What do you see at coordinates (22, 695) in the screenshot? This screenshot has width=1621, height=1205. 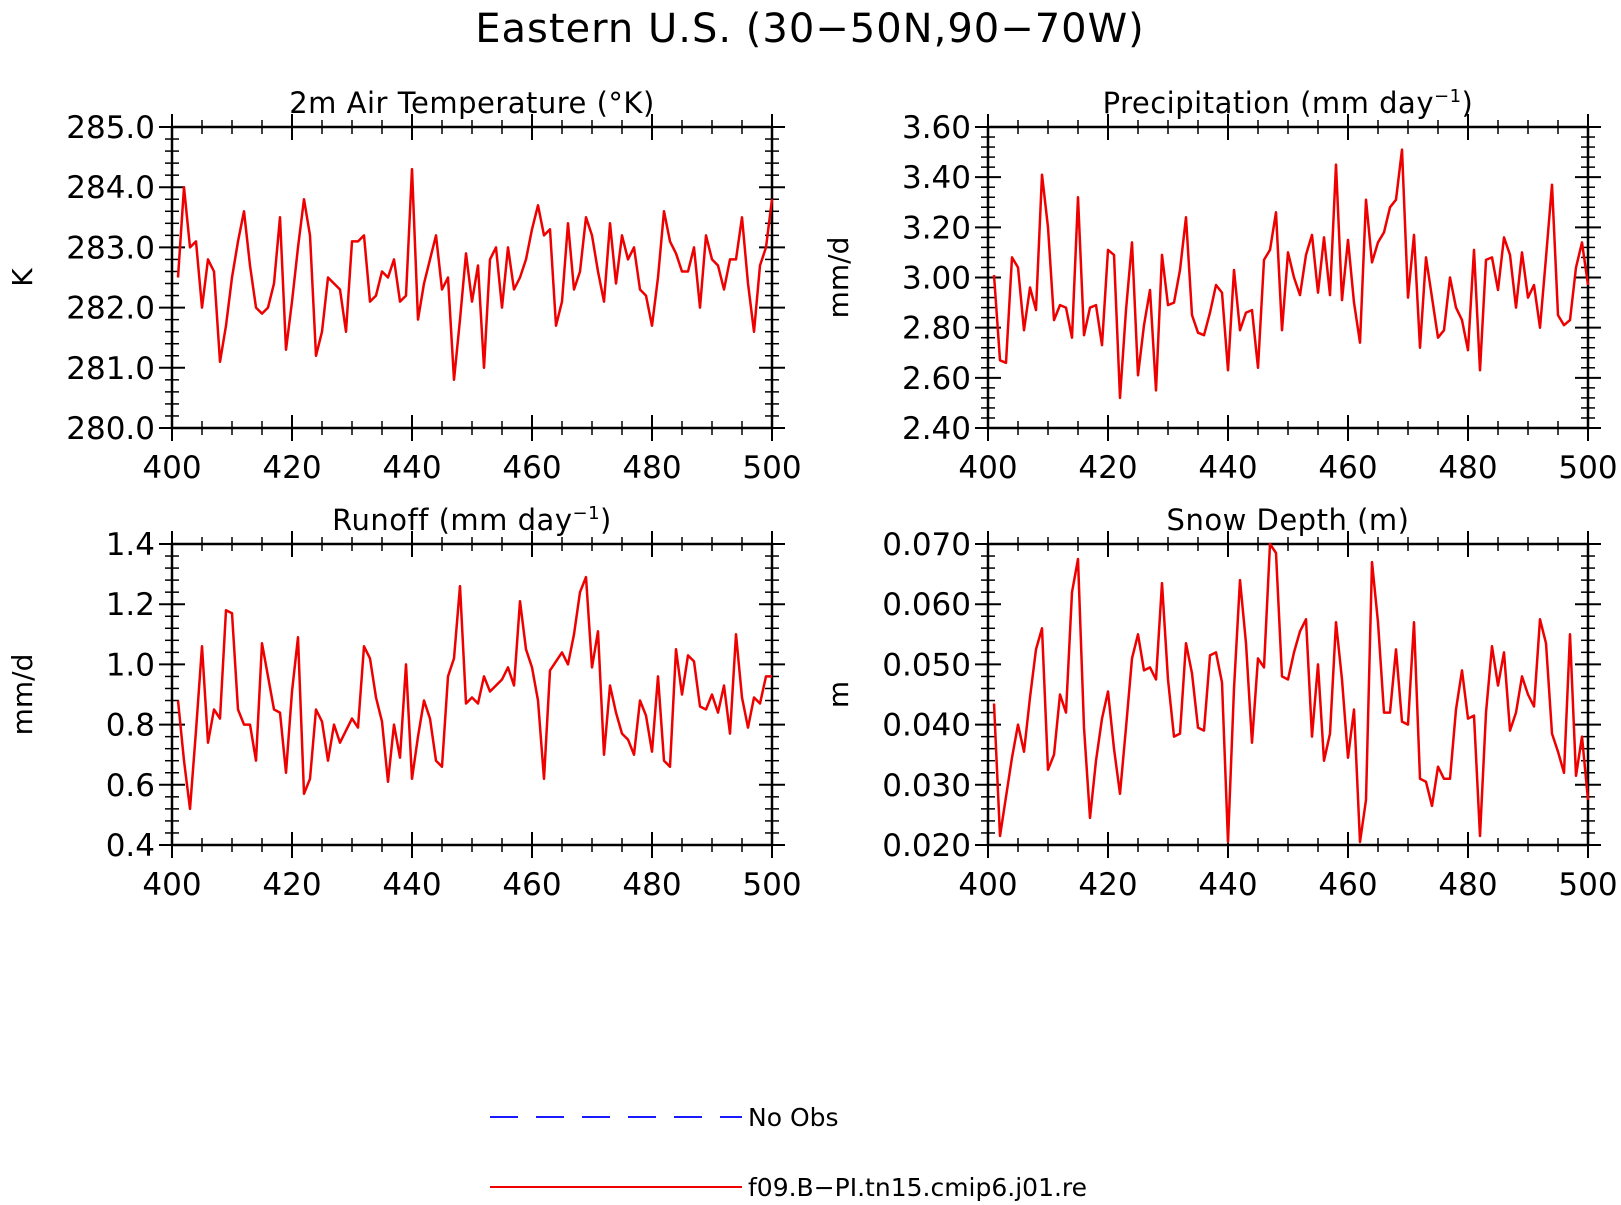 I see `runoff-y-axis-label: mm/d` at bounding box center [22, 695].